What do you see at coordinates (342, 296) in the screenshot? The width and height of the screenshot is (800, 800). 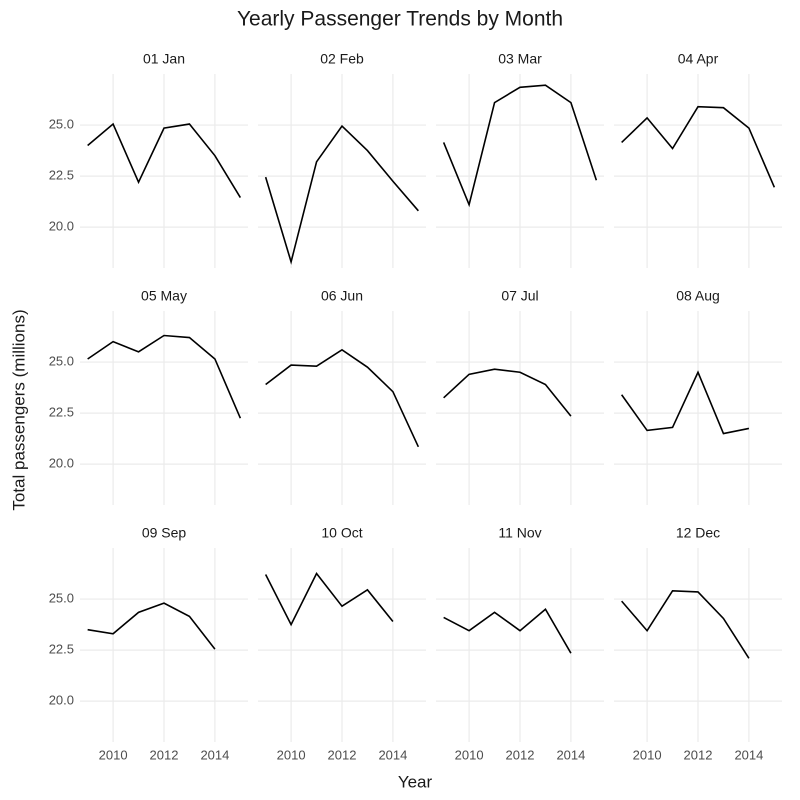 I see `facet-title: 06 Jun` at bounding box center [342, 296].